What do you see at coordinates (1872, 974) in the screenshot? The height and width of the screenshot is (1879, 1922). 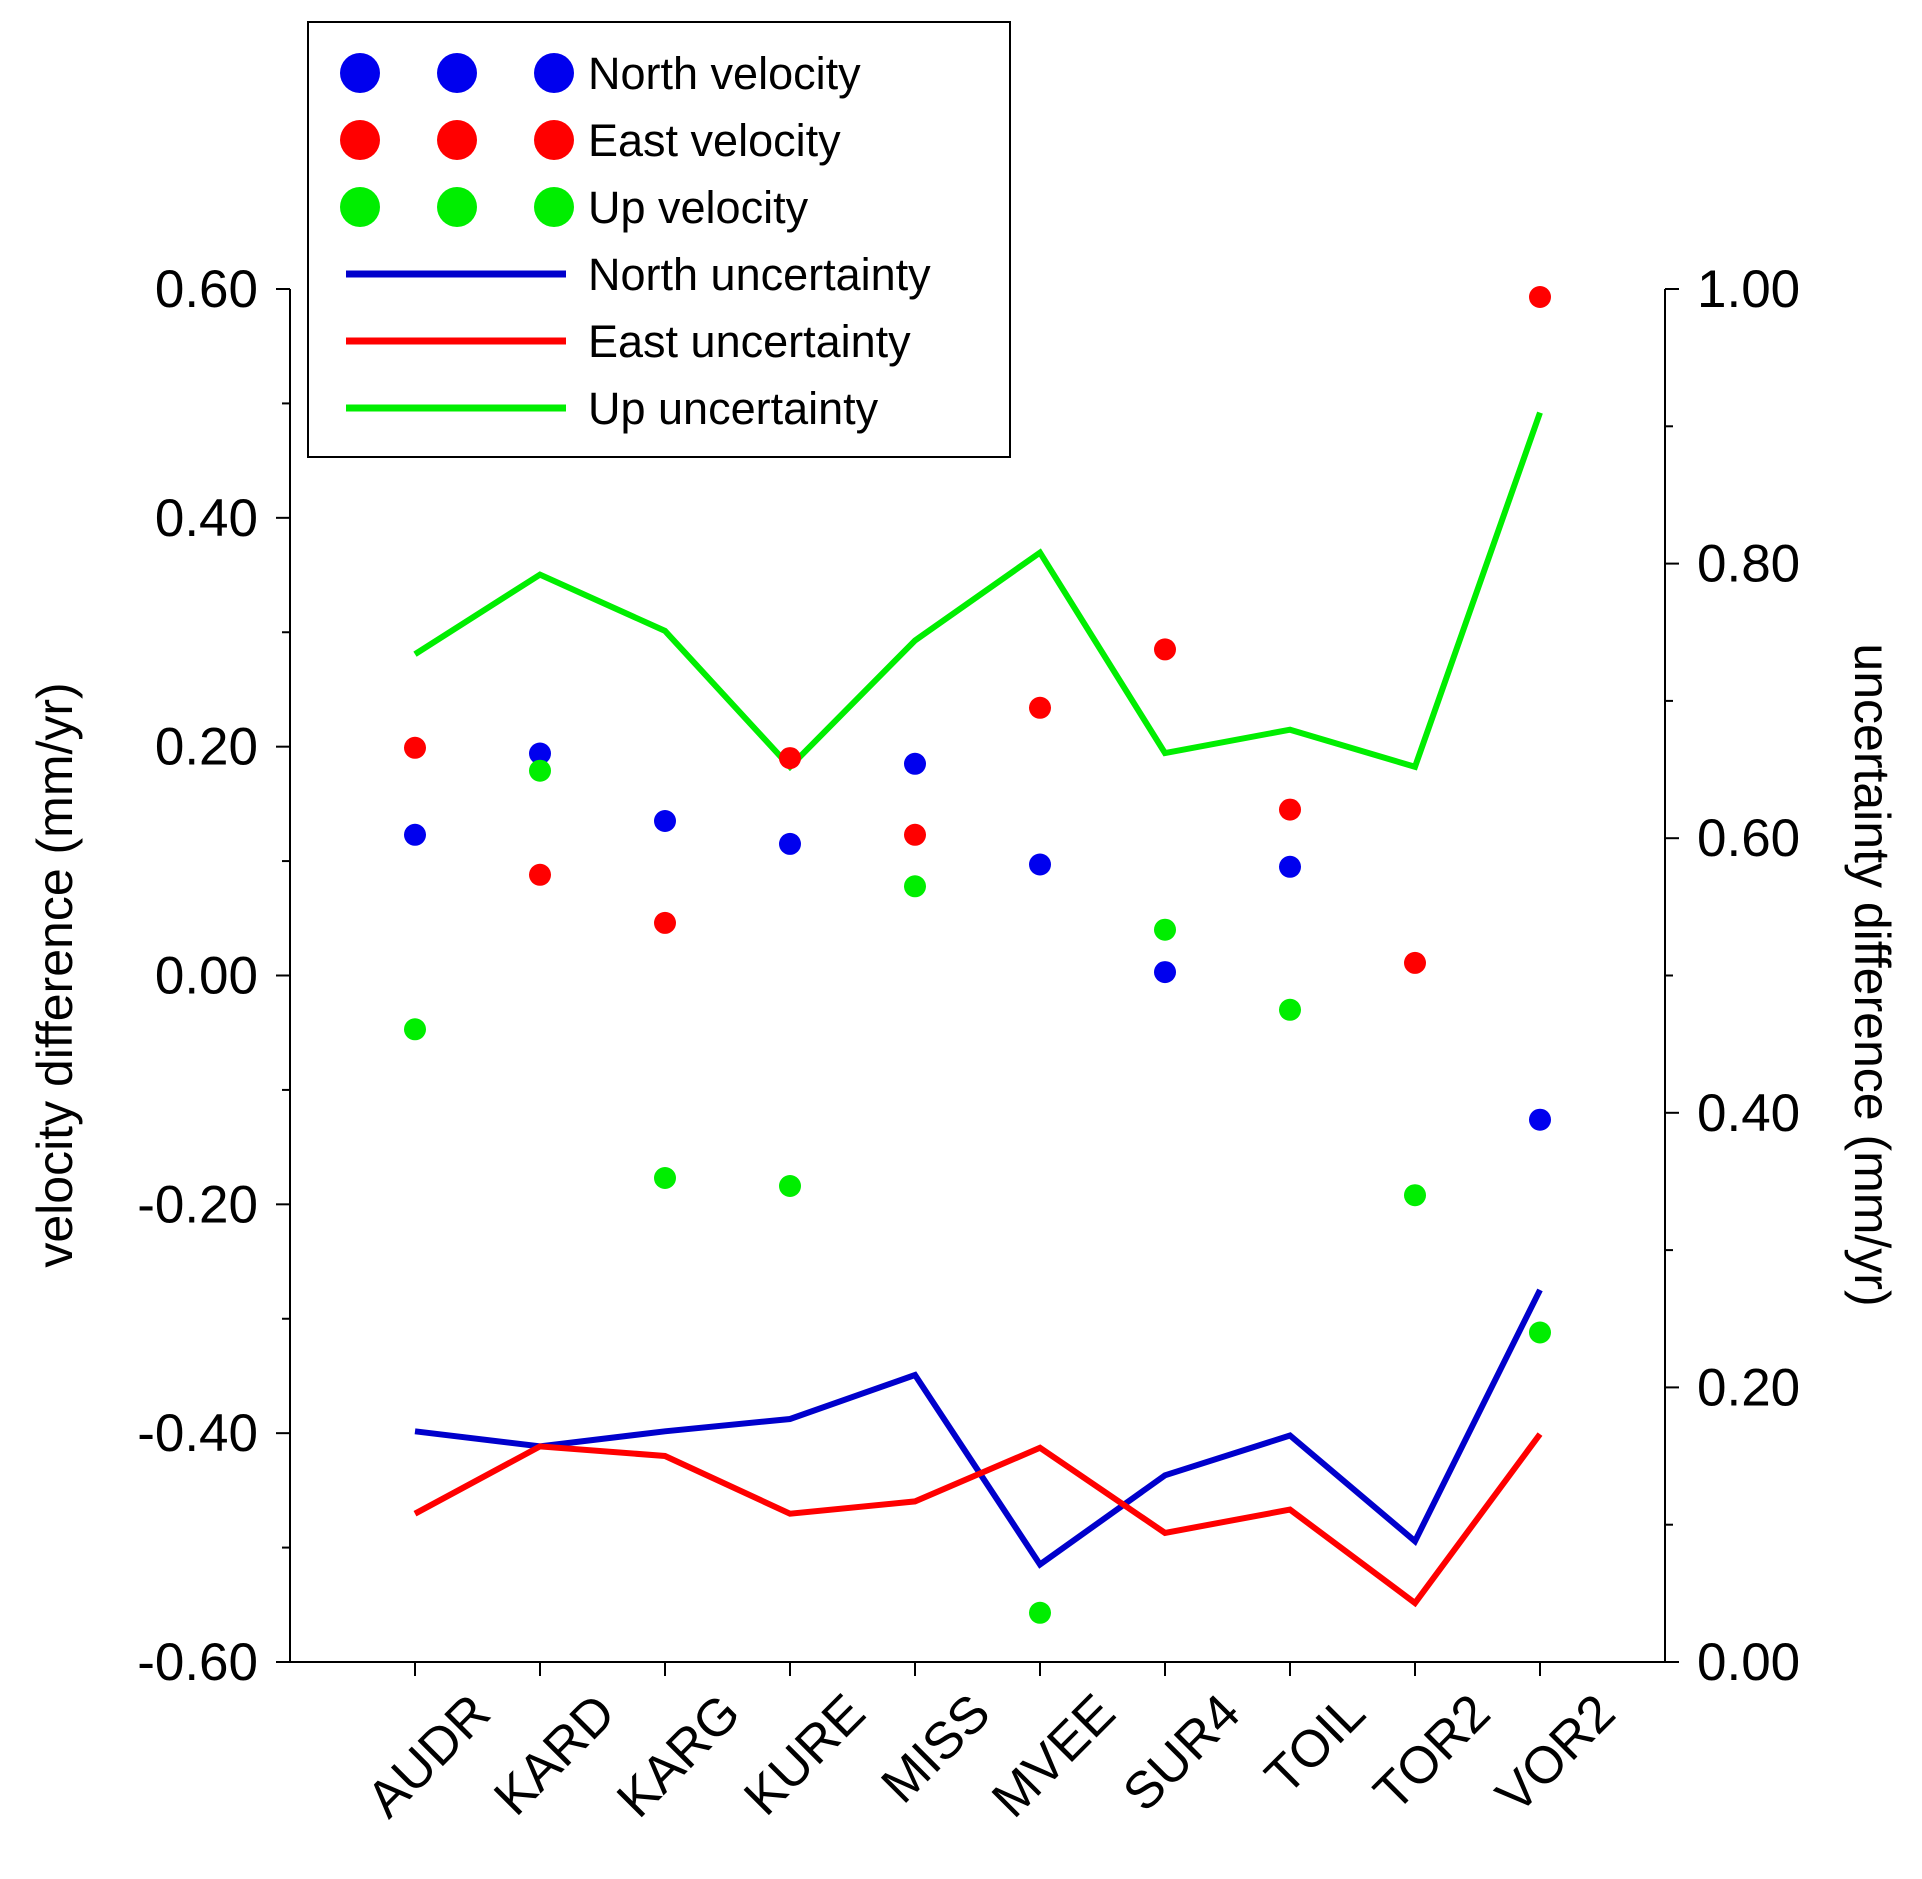 I see `right-axis-title: uncertainty difference (mm/yr)` at bounding box center [1872, 974].